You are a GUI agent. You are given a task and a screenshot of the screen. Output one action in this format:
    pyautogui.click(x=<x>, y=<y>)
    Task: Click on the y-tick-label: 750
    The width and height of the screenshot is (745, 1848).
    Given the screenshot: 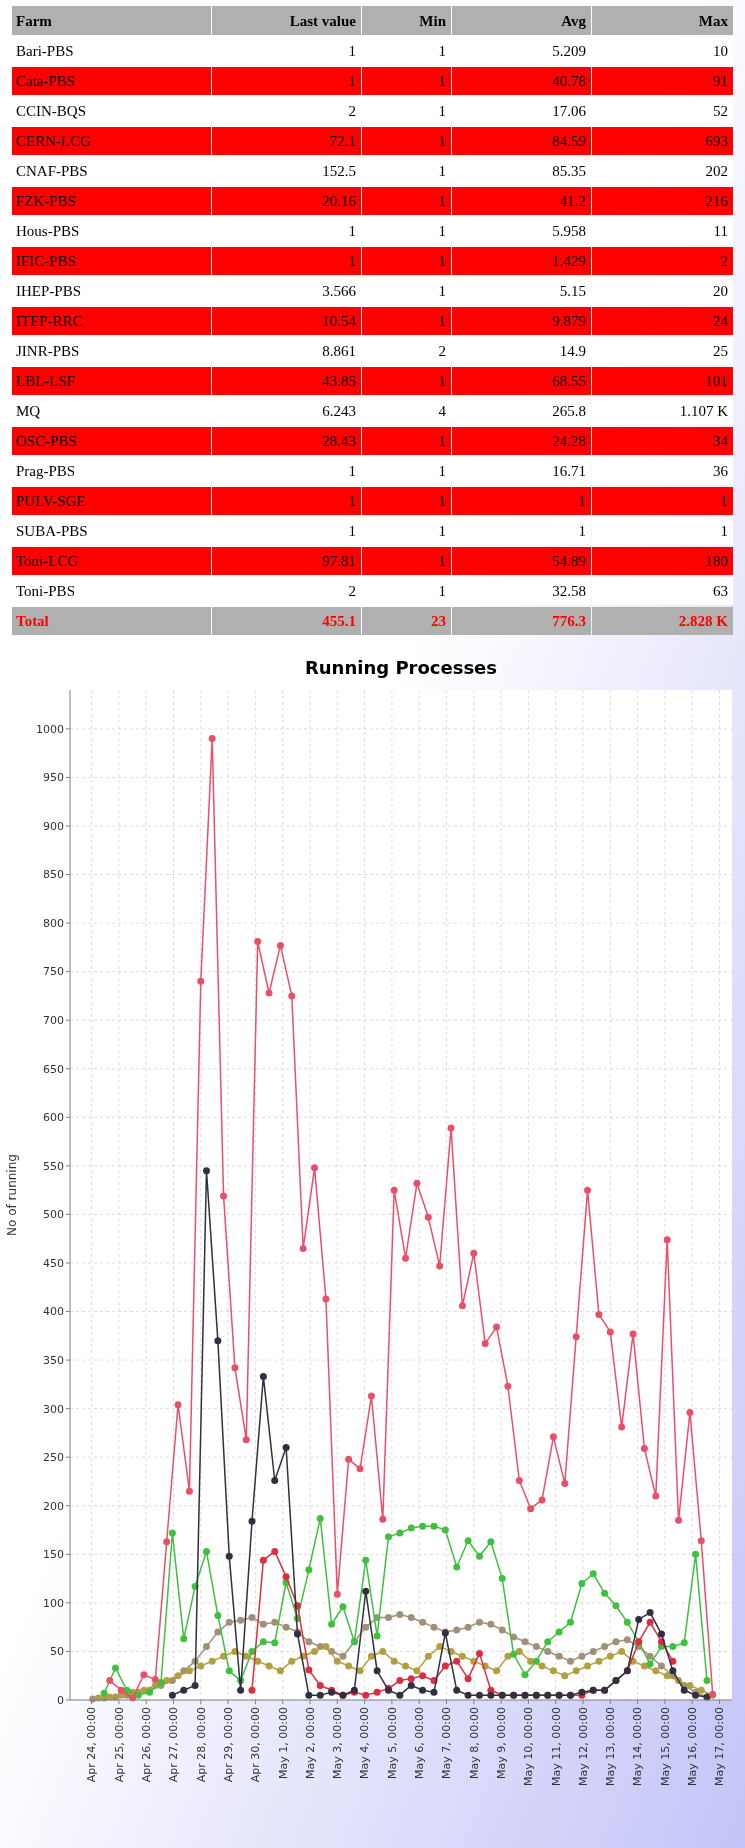 What is the action you would take?
    pyautogui.click(x=53, y=972)
    